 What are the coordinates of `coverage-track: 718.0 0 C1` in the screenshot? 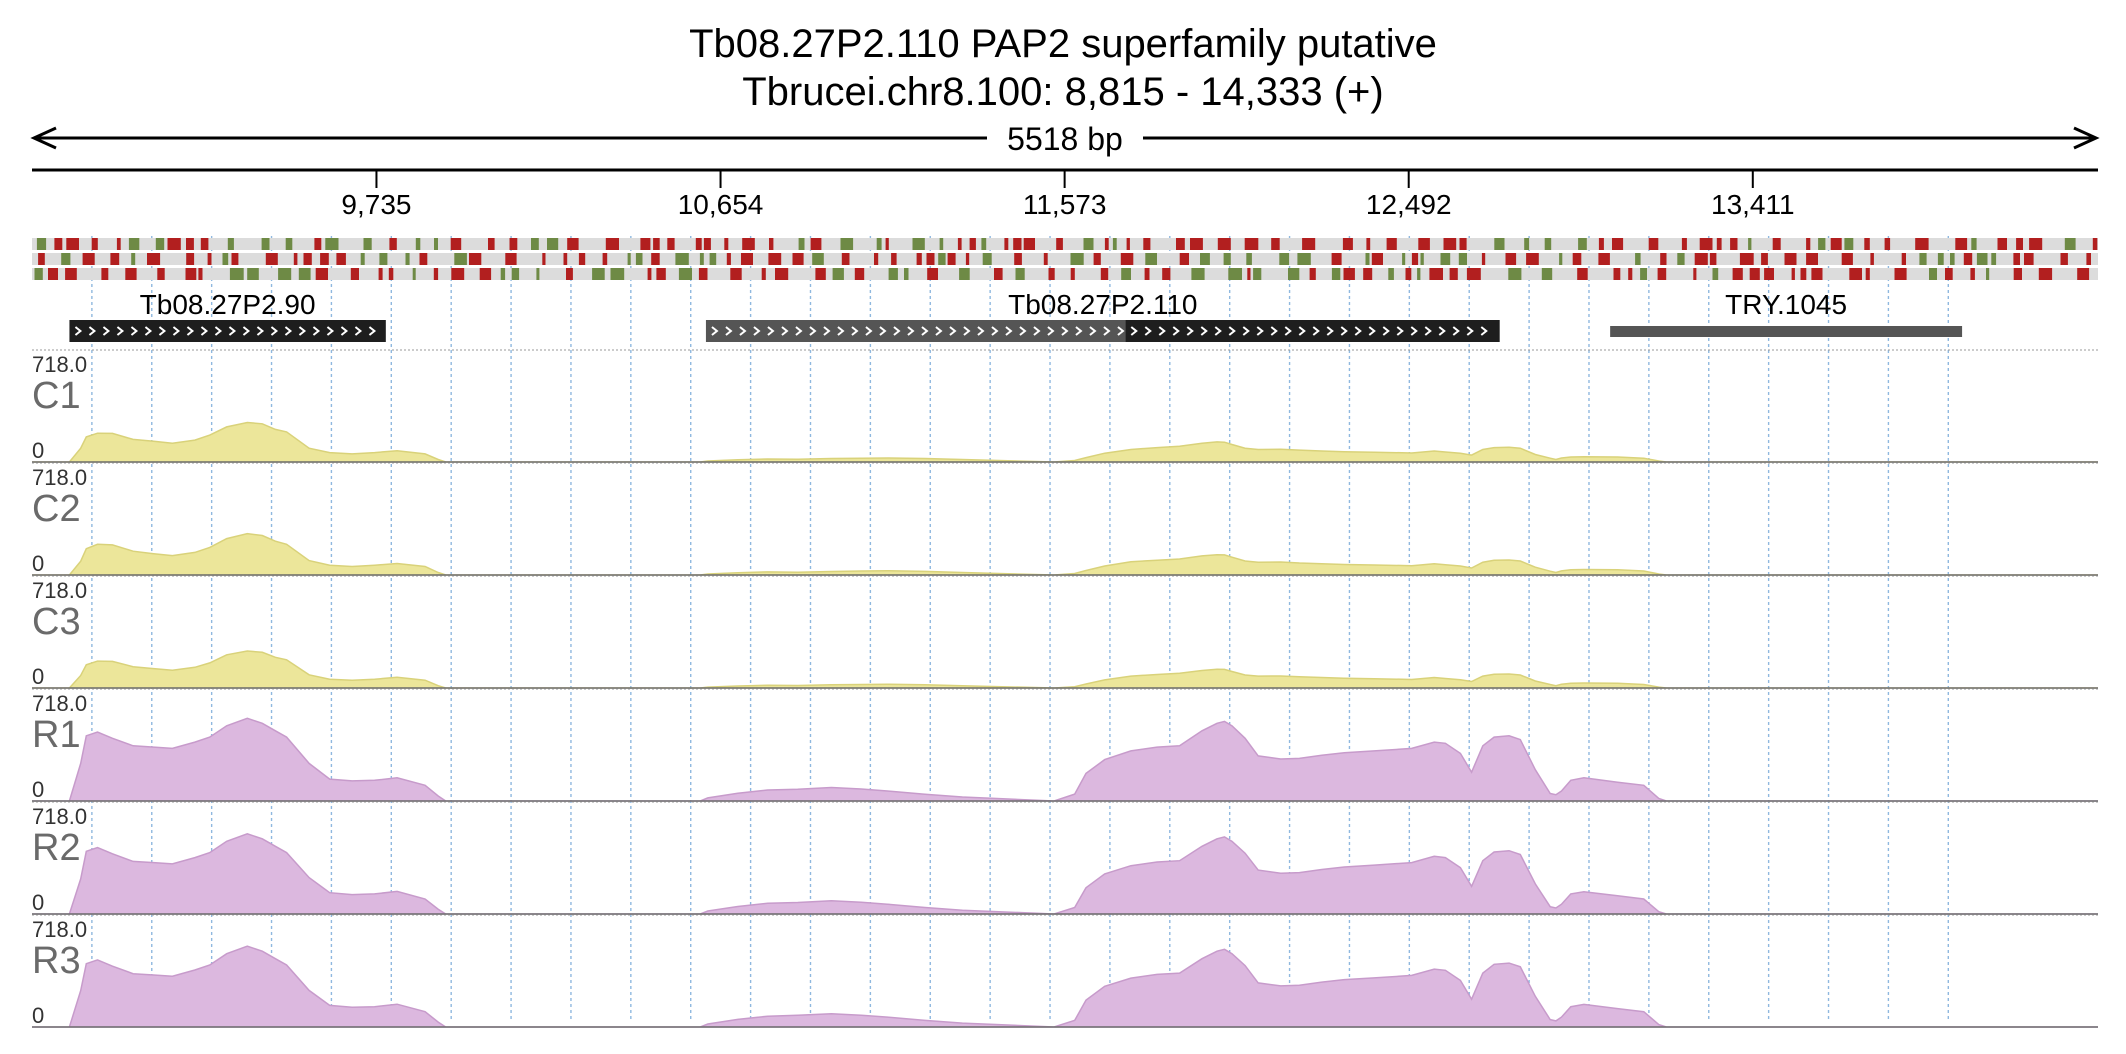 It's located at (1065, 406).